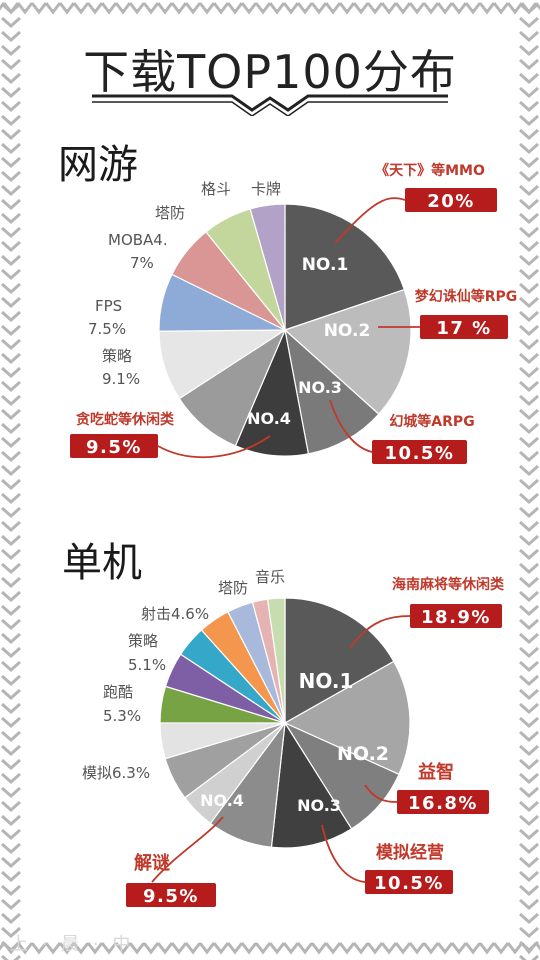 Image resolution: width=540 pixels, height=960 pixels. Describe the element at coordinates (270, 8) in the screenshot. I see `zigzag-border-top` at that location.